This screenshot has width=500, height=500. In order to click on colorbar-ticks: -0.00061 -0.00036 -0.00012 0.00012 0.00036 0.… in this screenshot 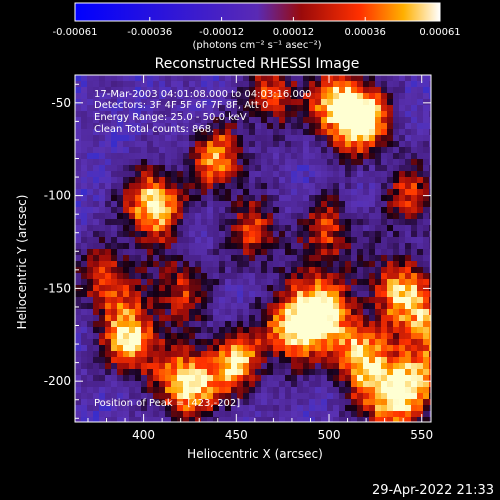, I will do `click(257, 27)`.